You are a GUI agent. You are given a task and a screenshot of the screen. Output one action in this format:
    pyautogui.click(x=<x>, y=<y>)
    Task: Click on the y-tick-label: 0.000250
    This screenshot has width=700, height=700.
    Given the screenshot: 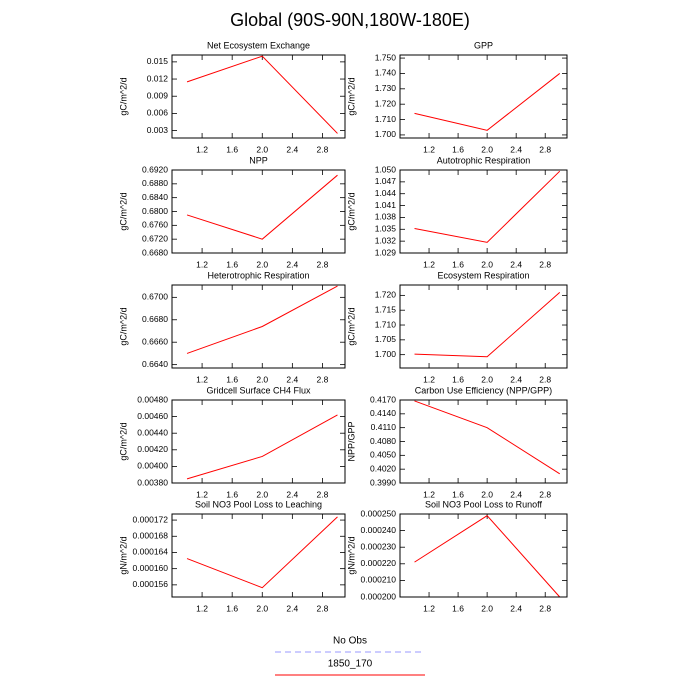 What is the action you would take?
    pyautogui.click(x=379, y=513)
    